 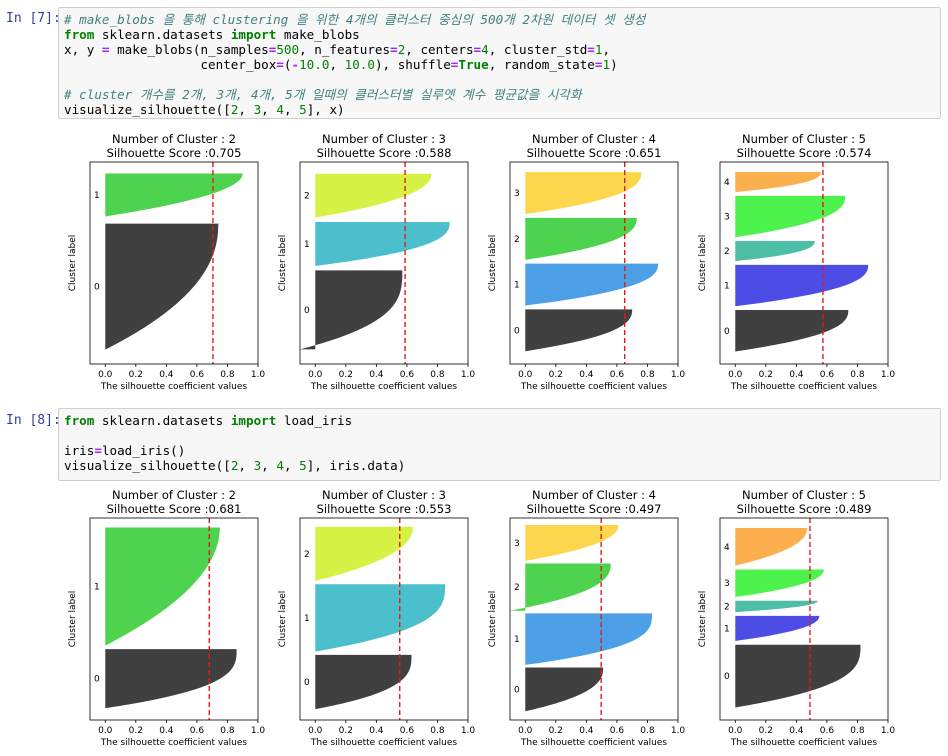 What do you see at coordinates (502, 420) in the screenshot?
I see `code-line: from sklearn.datasets import load_iris` at bounding box center [502, 420].